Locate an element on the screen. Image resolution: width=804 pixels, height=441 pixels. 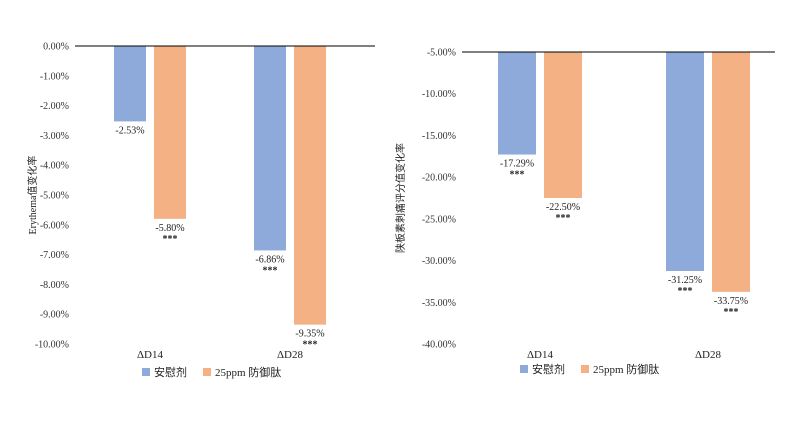
y-tick-label: 0.00% is located at coordinates (56, 47).